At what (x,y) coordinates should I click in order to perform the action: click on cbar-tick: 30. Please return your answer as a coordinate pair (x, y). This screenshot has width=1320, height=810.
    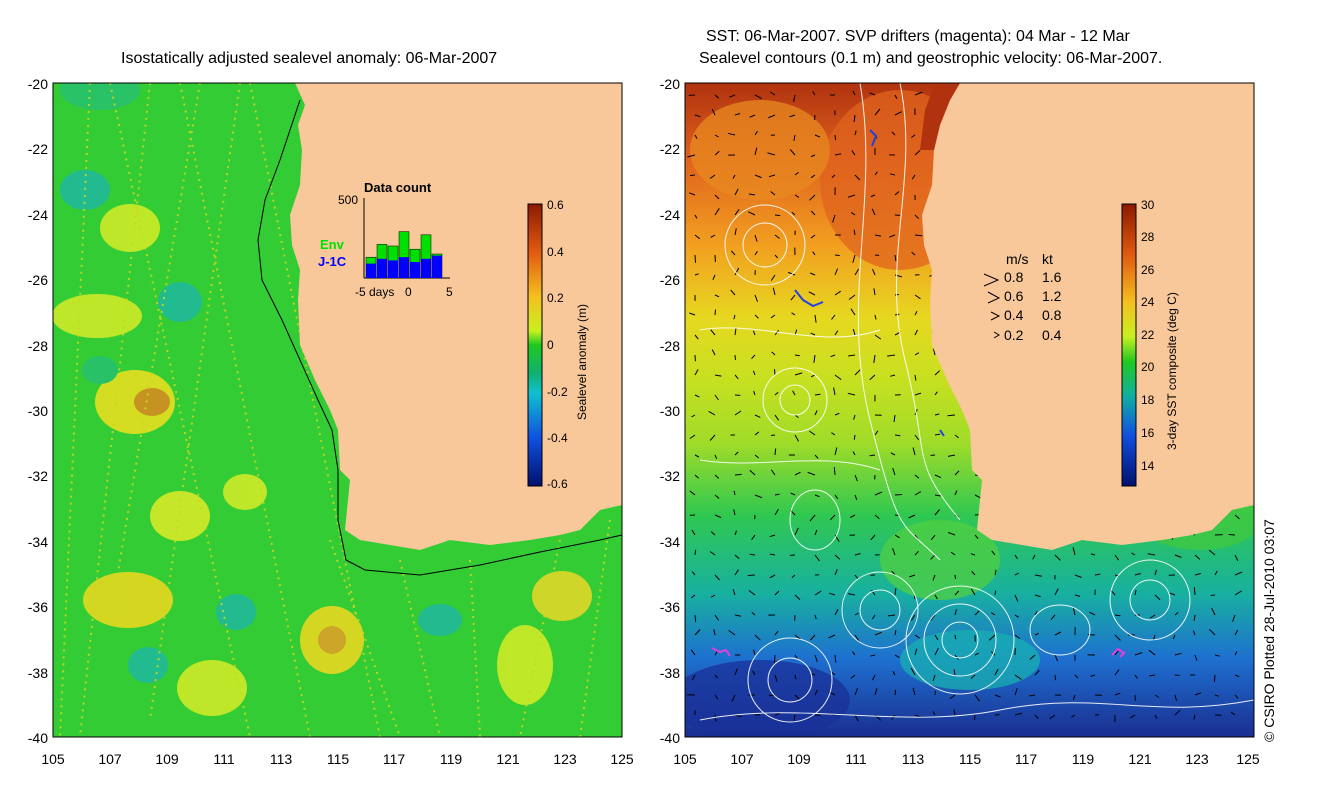
    Looking at the image, I should click on (1148, 205).